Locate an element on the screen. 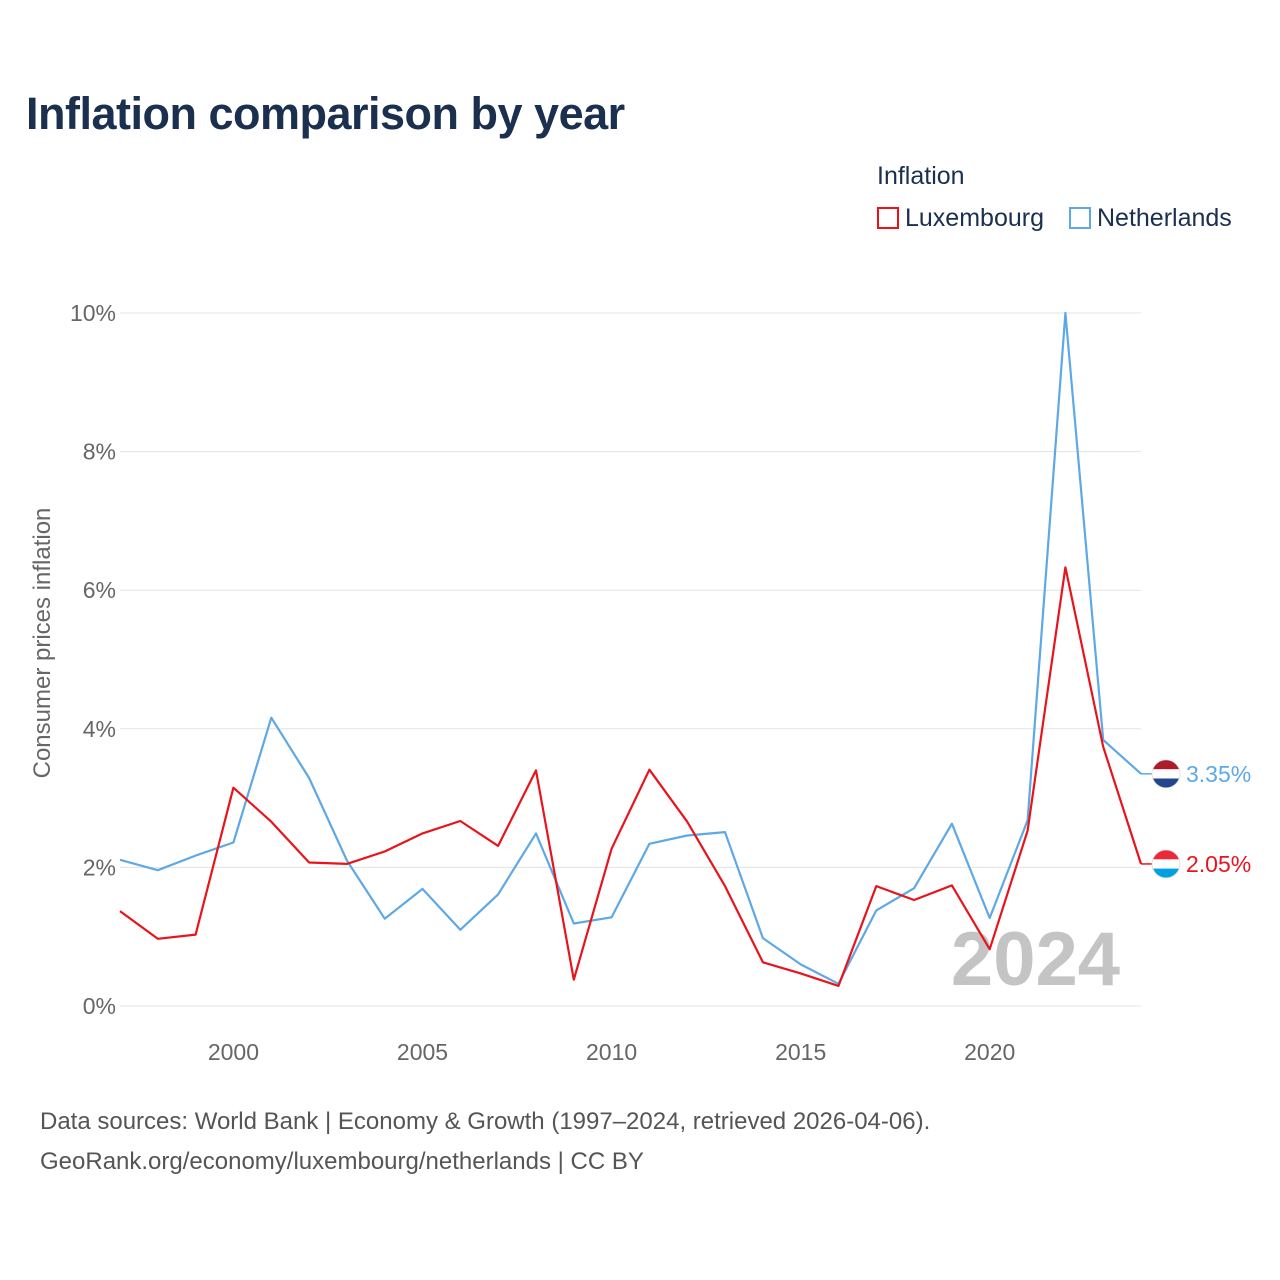  legend-item-netherlands: Netherlands is located at coordinates (1150, 218).